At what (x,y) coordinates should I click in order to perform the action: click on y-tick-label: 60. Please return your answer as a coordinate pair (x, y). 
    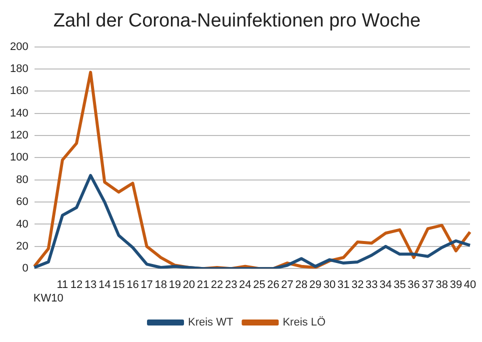
    Looking at the image, I should click on (22, 202).